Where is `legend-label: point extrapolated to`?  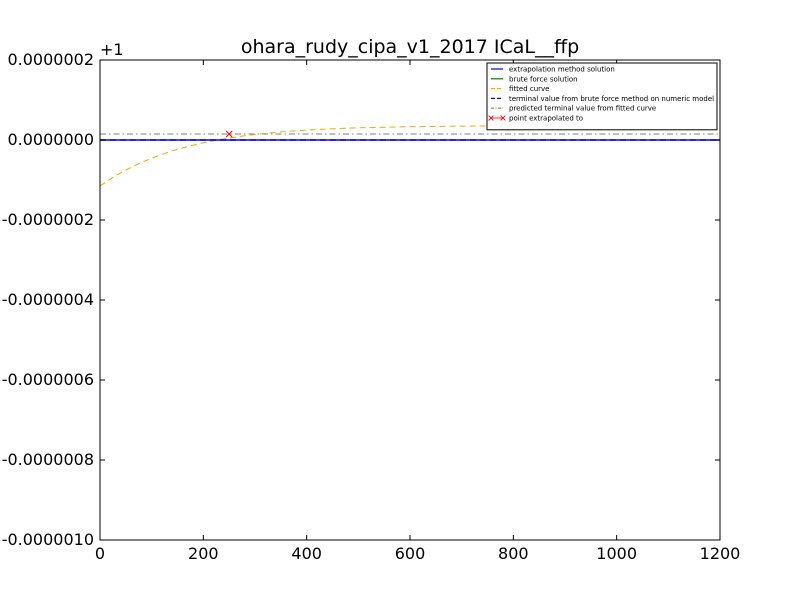 legend-label: point extrapolated to is located at coordinates (546, 119).